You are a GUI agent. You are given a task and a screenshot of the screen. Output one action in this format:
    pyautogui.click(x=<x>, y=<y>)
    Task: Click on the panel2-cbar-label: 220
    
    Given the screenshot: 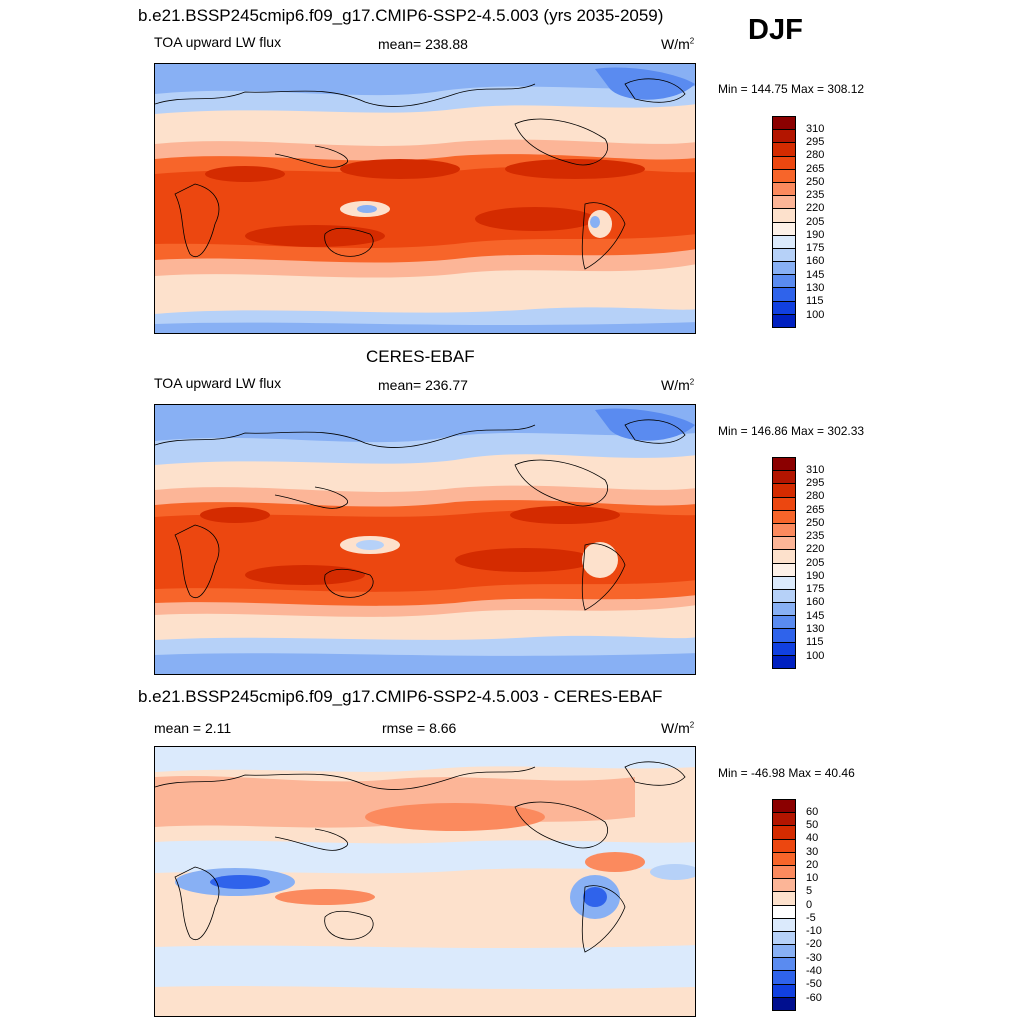 What is the action you would take?
    pyautogui.click(x=815, y=549)
    